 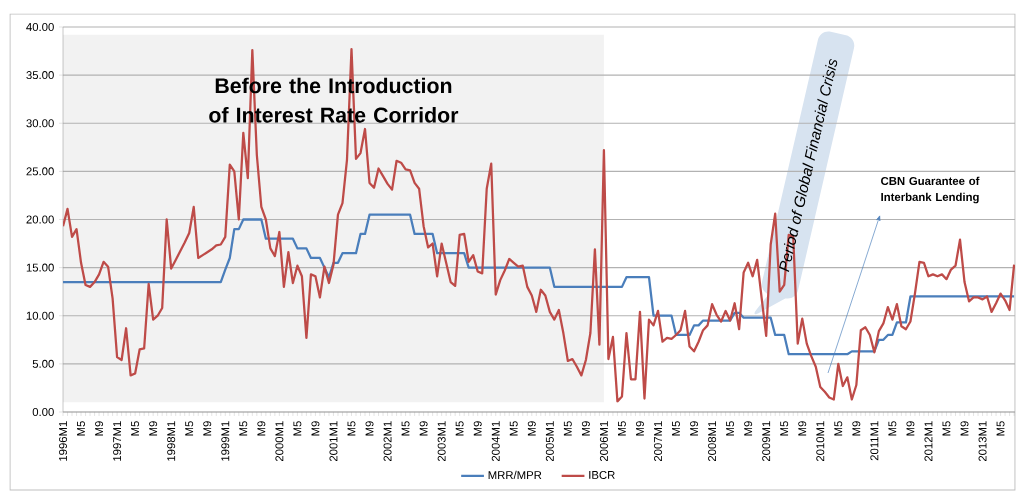 What do you see at coordinates (930, 190) in the screenshot?
I see `annotation: CBN Guarantee of Interbank Lending` at bounding box center [930, 190].